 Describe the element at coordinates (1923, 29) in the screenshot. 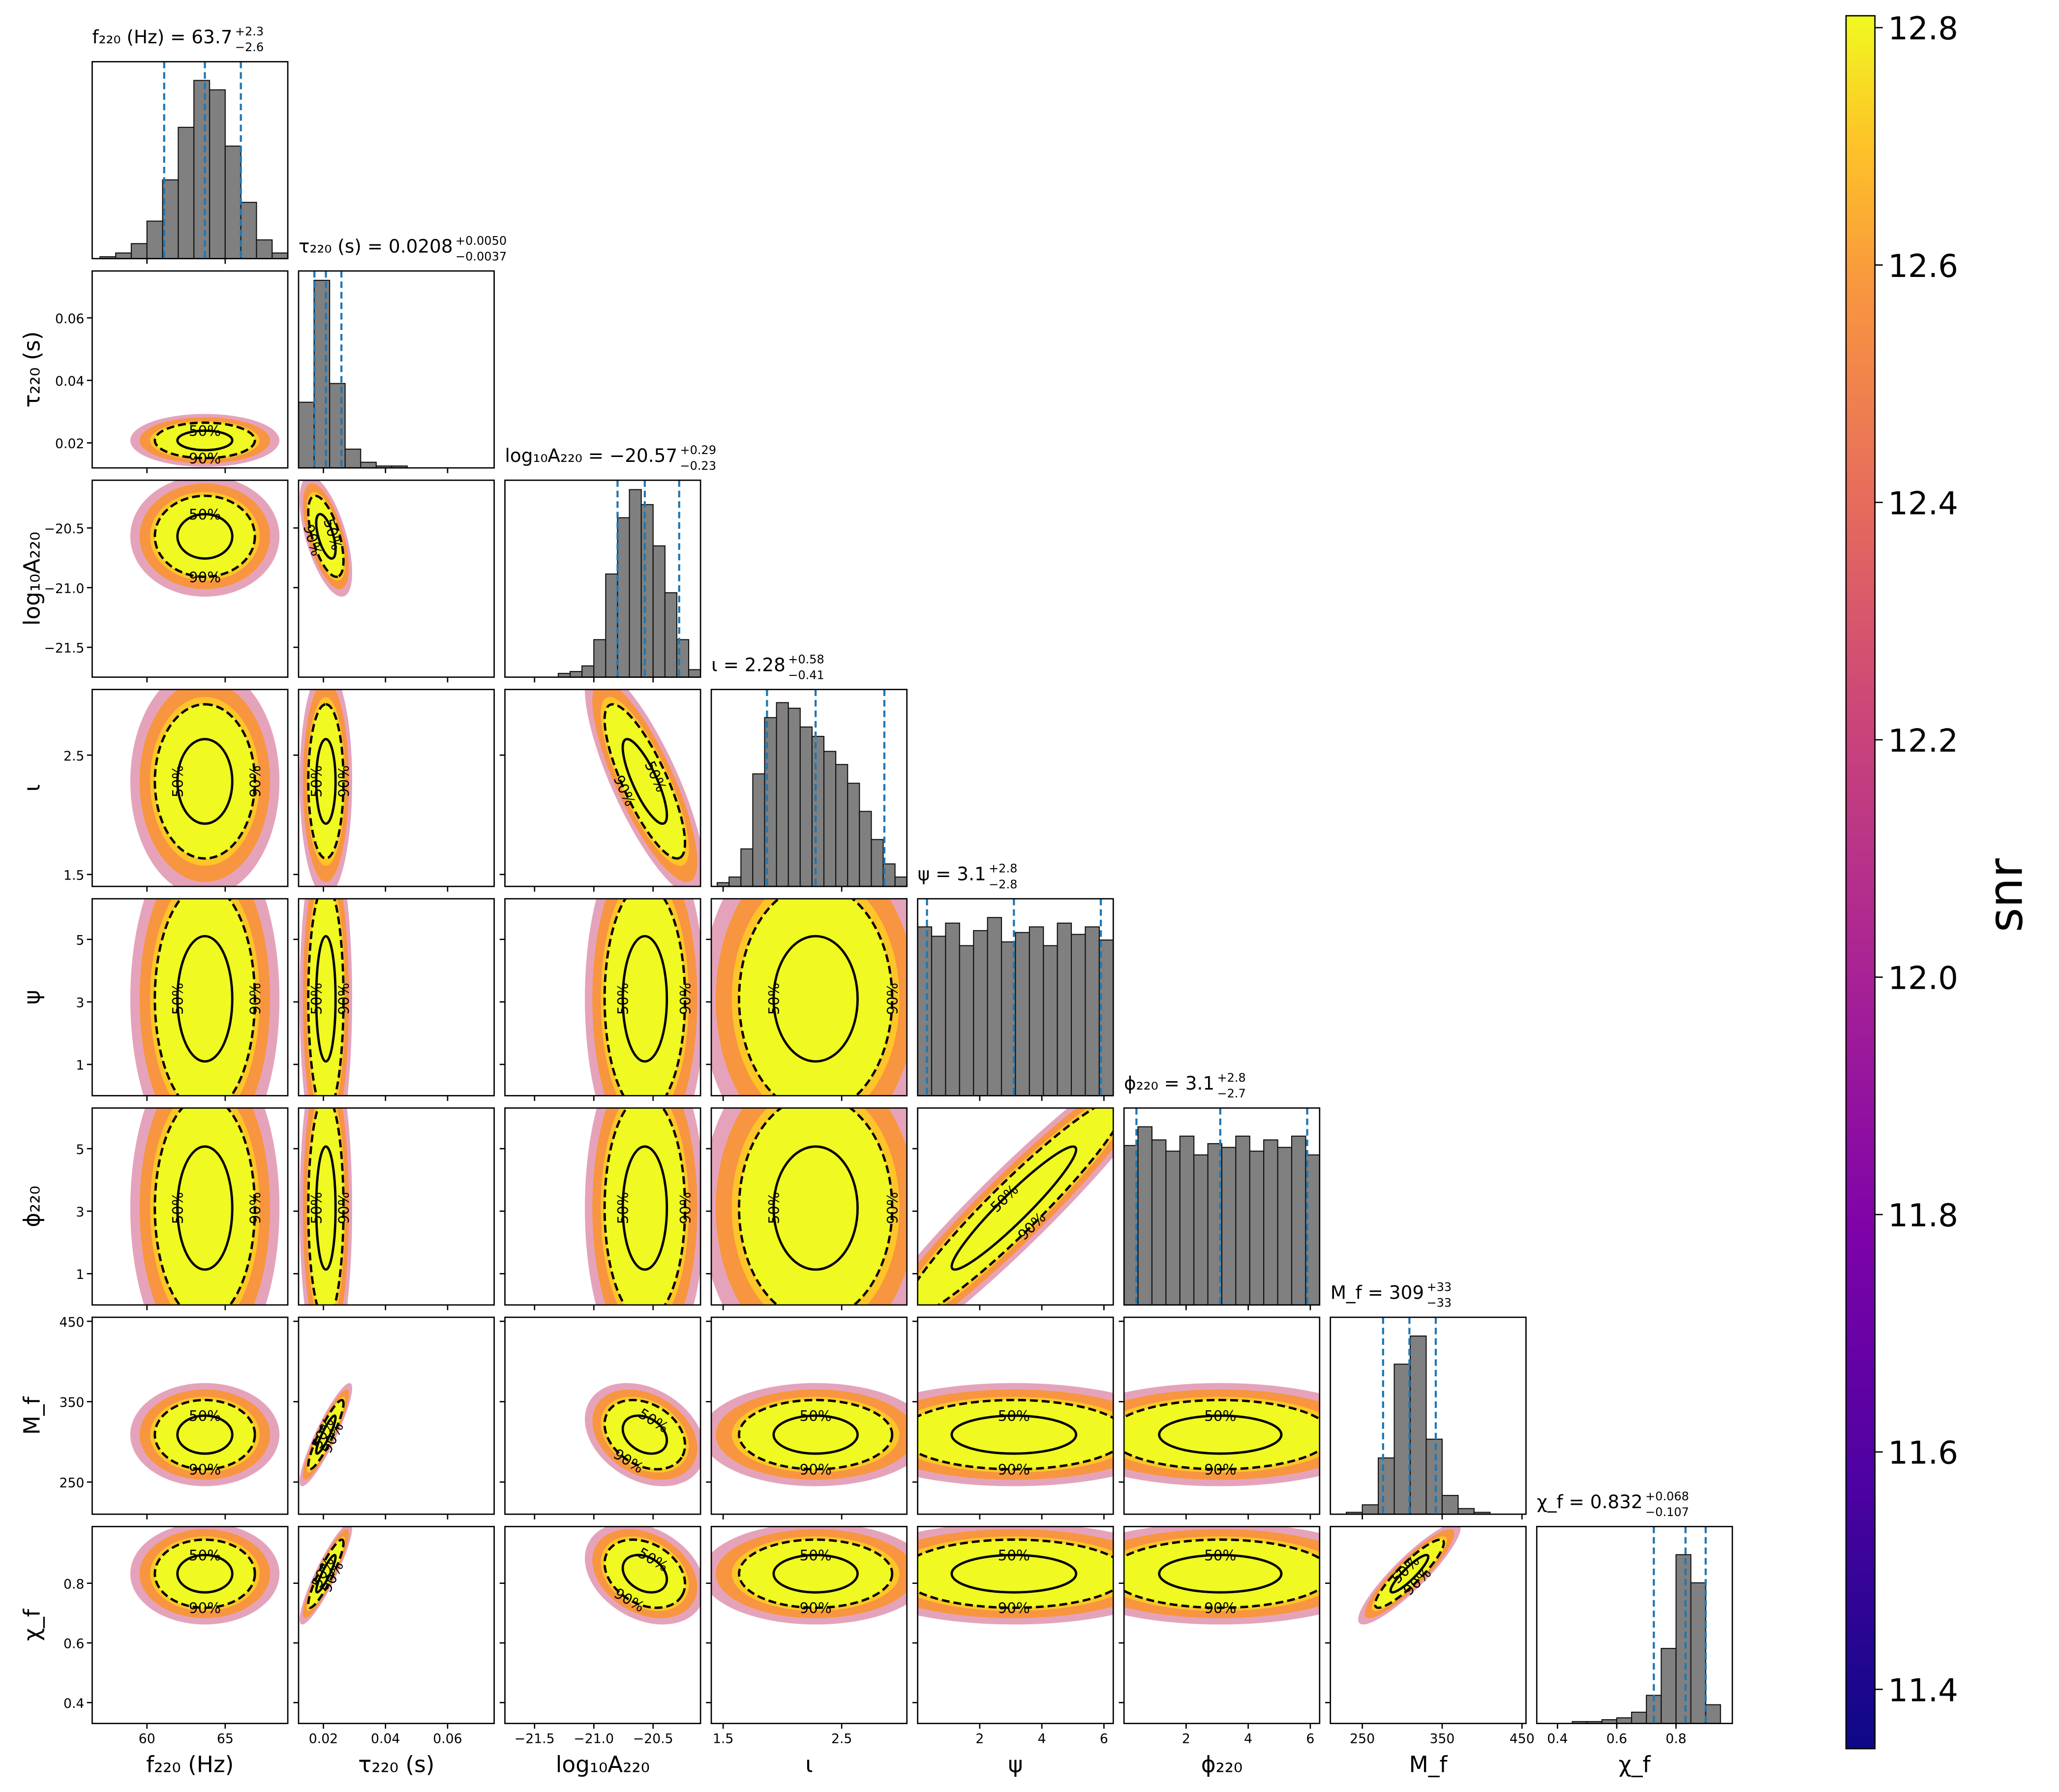

I see `colorbar-tick-label: 12.8` at that location.